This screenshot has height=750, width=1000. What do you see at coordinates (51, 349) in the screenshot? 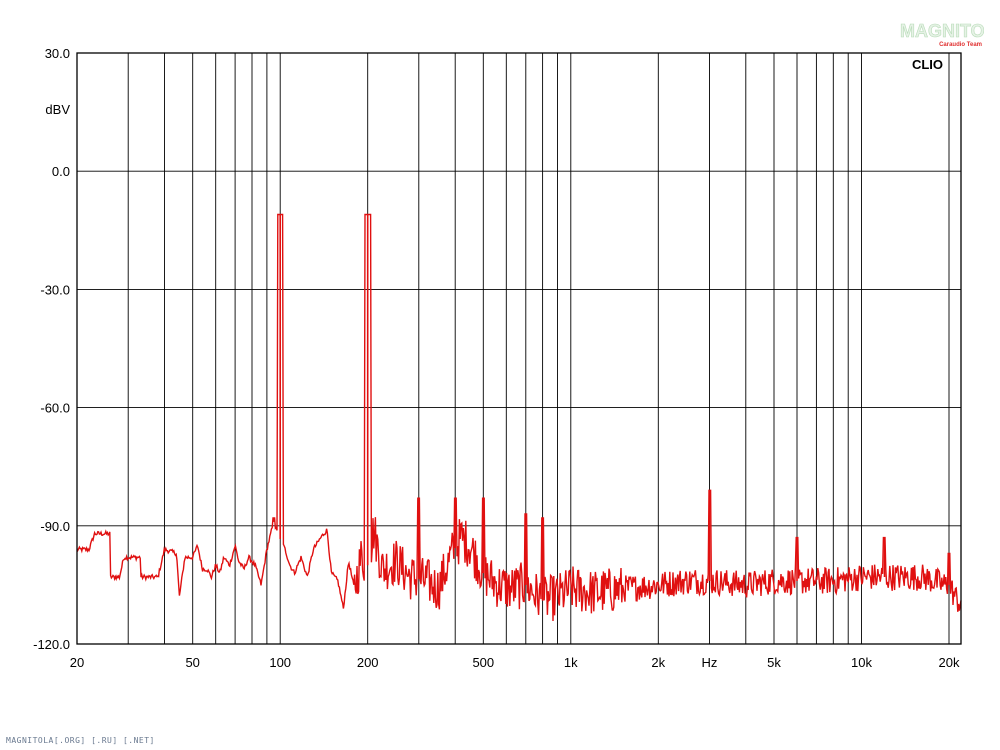
I see `y-tick-labels: 30.0 0.0 -30.0 -60.0 -90.0 -120.0` at bounding box center [51, 349].